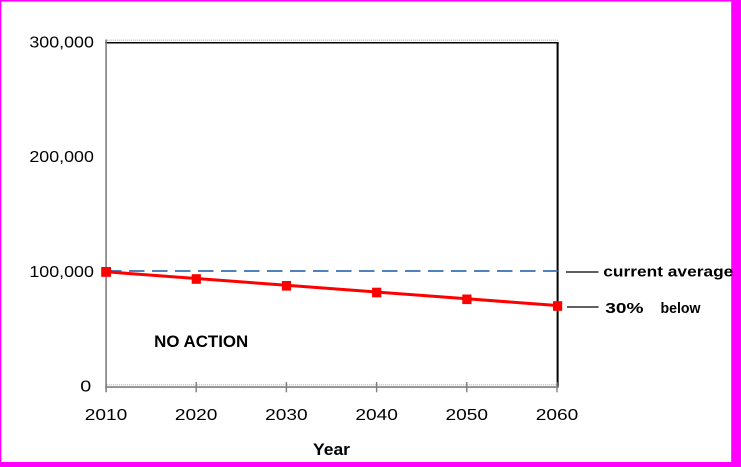 Image resolution: width=741 pixels, height=467 pixels. I want to click on svg-text: 100,000, so click(61, 272).